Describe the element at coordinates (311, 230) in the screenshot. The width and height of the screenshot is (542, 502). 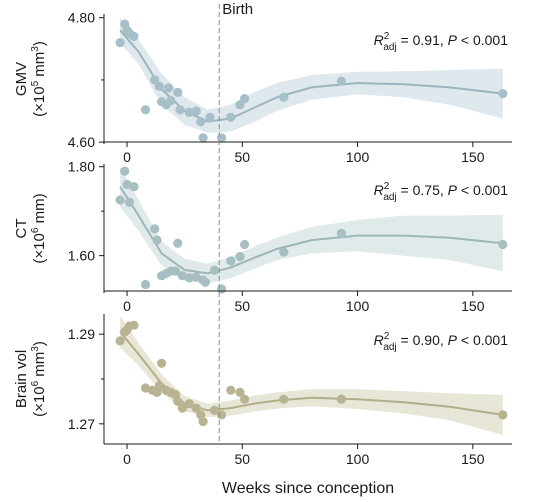
I see `fit-line` at that location.